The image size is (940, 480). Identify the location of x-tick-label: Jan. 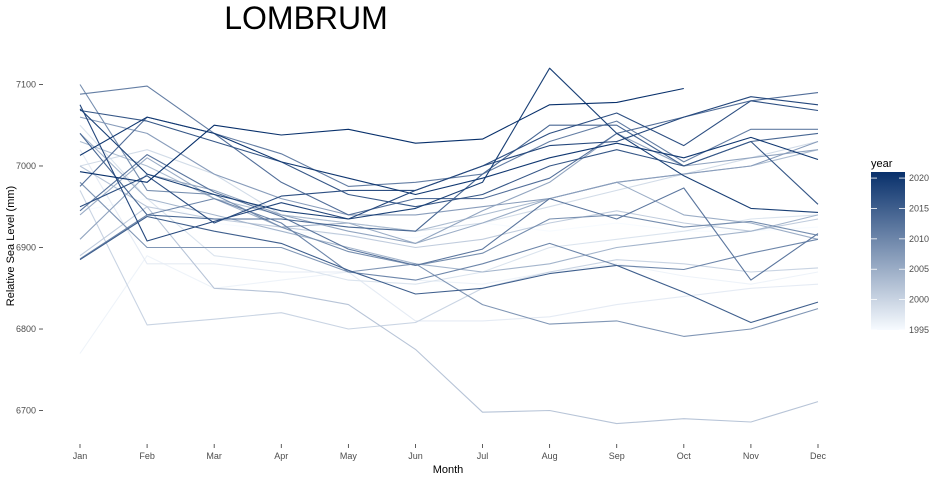
(80, 456).